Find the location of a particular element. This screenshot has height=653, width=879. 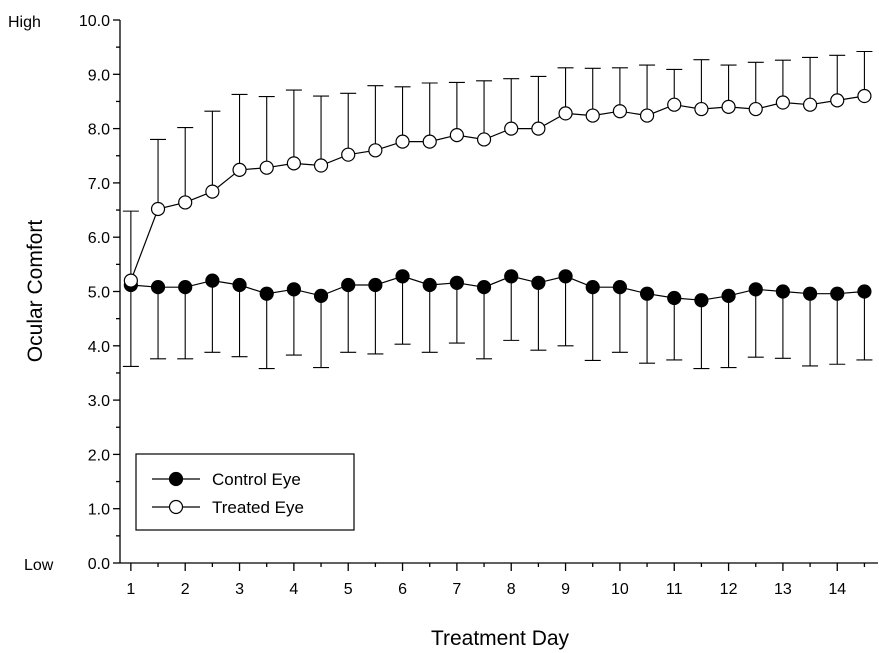

x-tick-label: 6 is located at coordinates (402, 589).